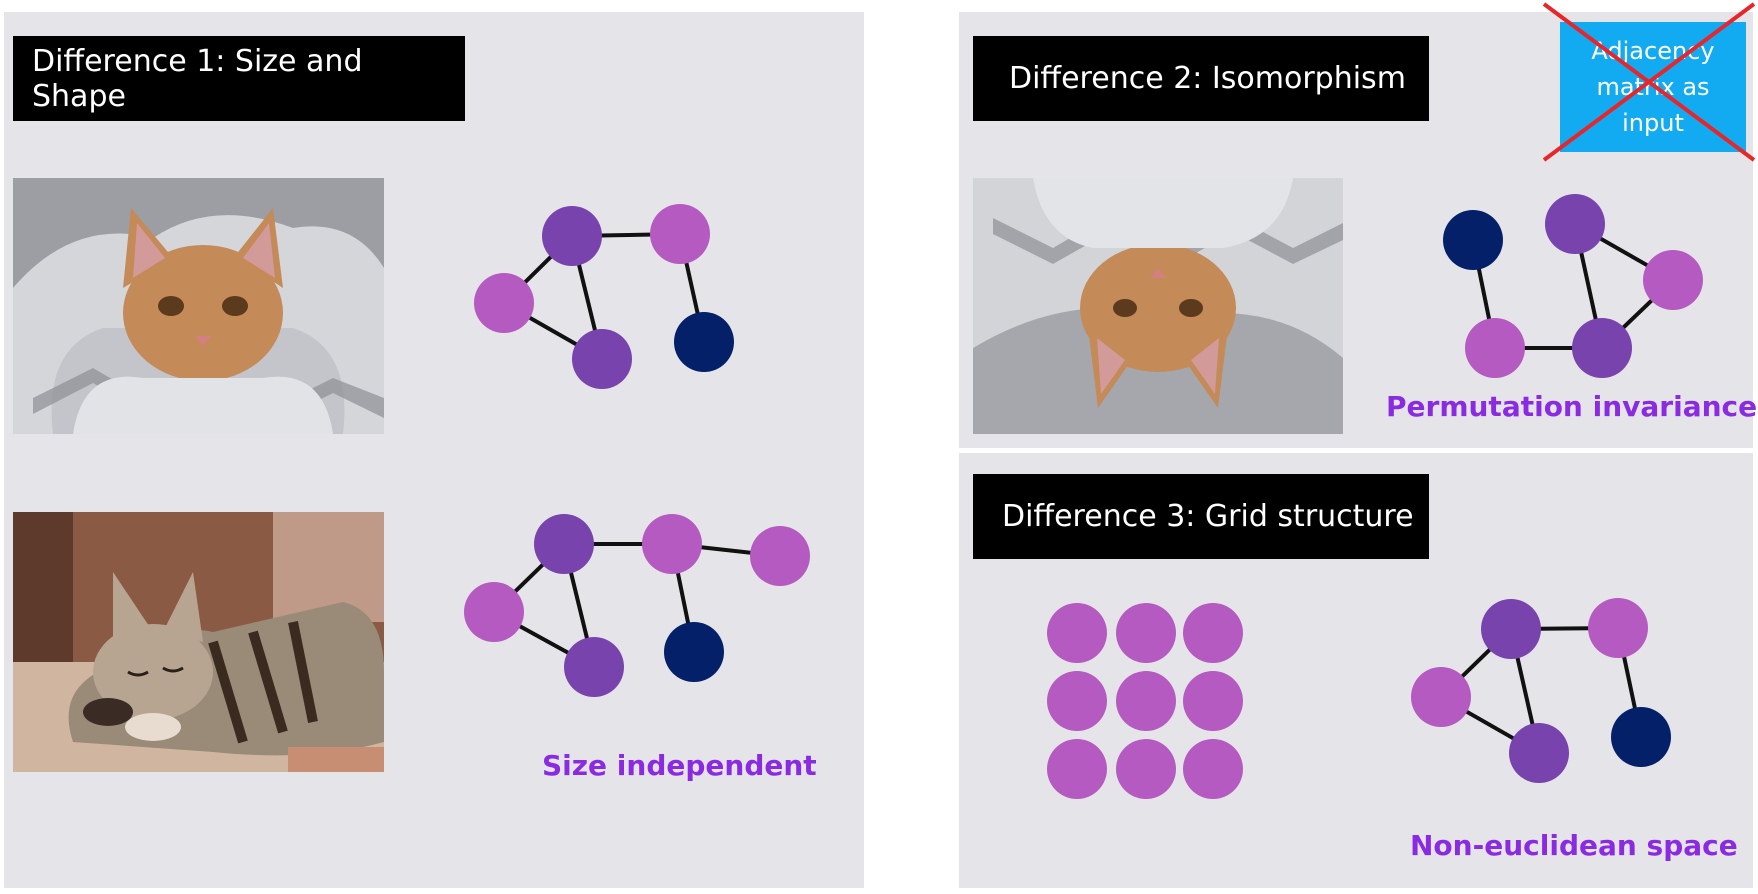  I want to click on graph-large, so click(637, 605).